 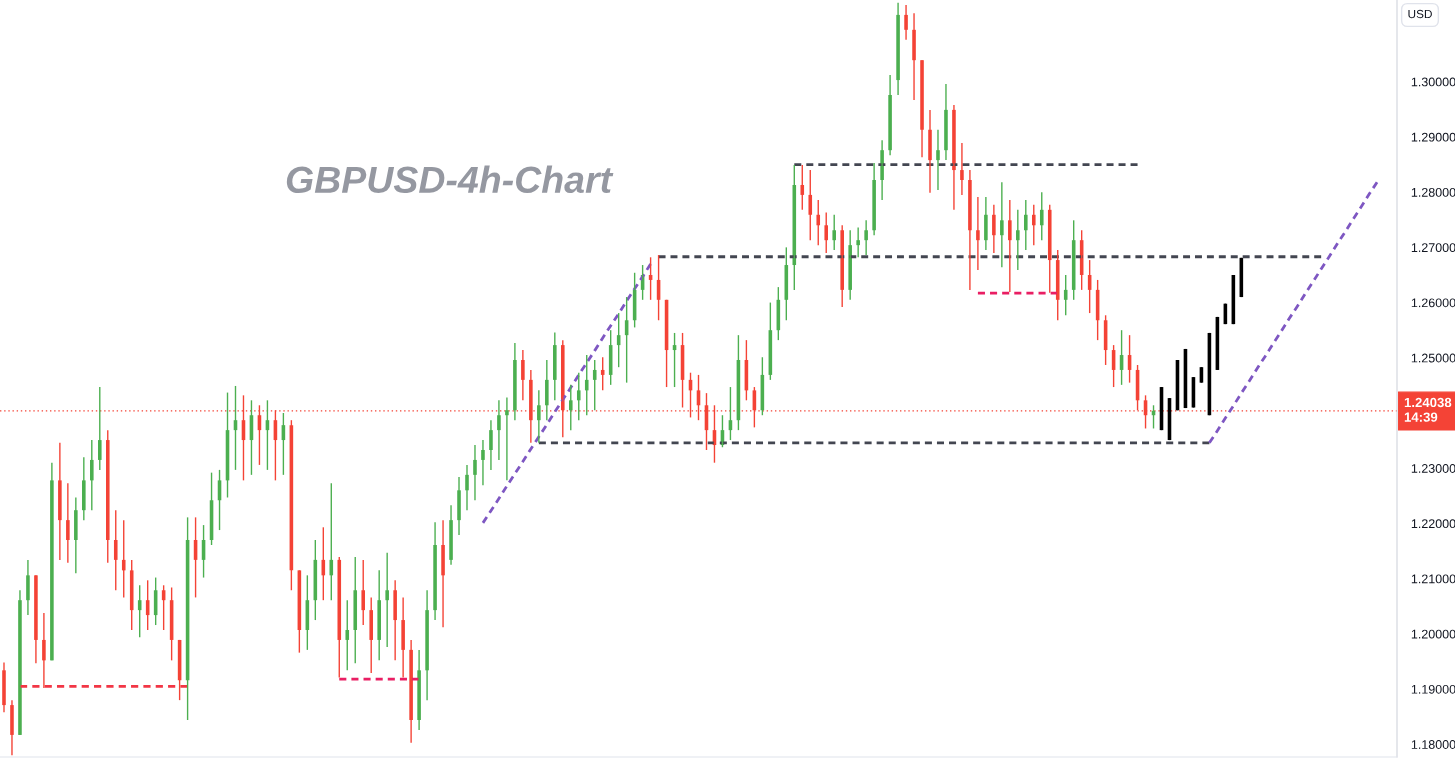 What do you see at coordinates (1433, 689) in the screenshot?
I see `y-tick-label: 1.19000` at bounding box center [1433, 689].